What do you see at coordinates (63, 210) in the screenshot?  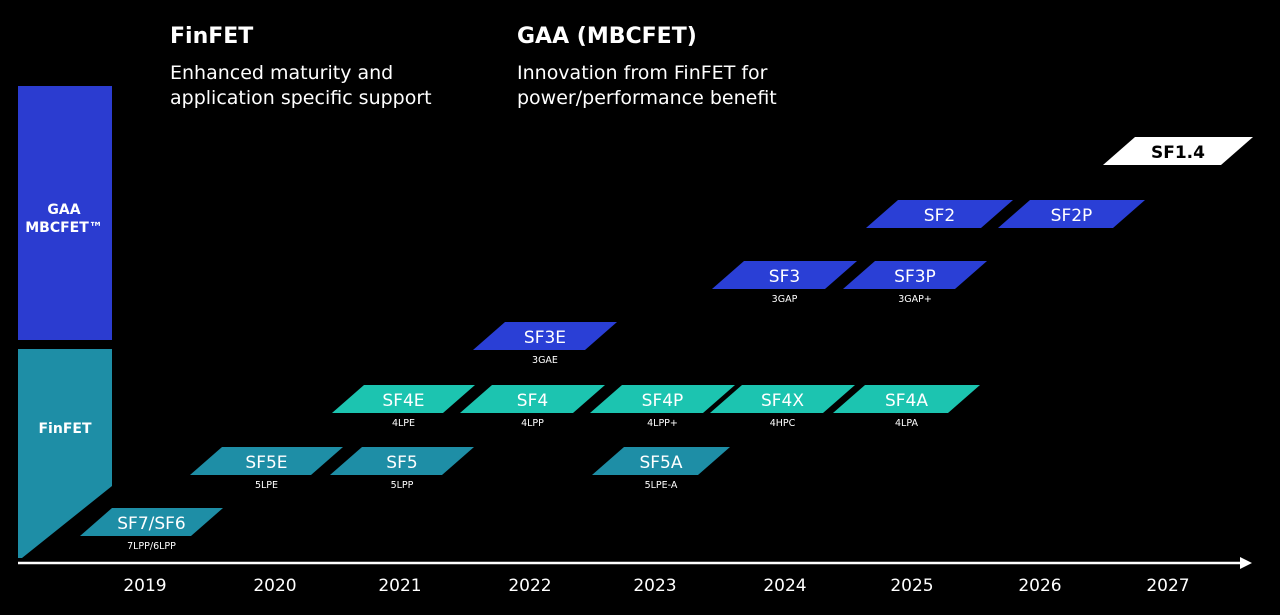 I see `gaa-category-line1: GAA` at bounding box center [63, 210].